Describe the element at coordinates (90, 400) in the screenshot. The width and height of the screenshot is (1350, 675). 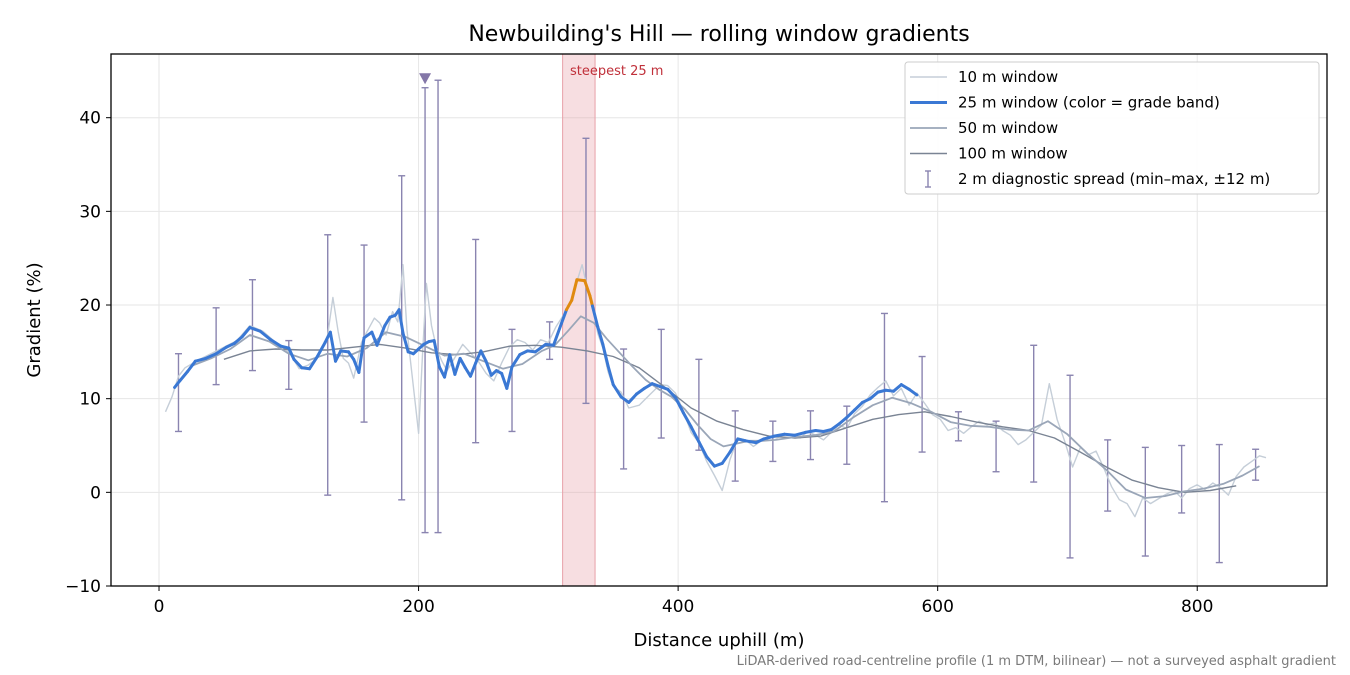
I see `y-tick-label: 10` at that location.